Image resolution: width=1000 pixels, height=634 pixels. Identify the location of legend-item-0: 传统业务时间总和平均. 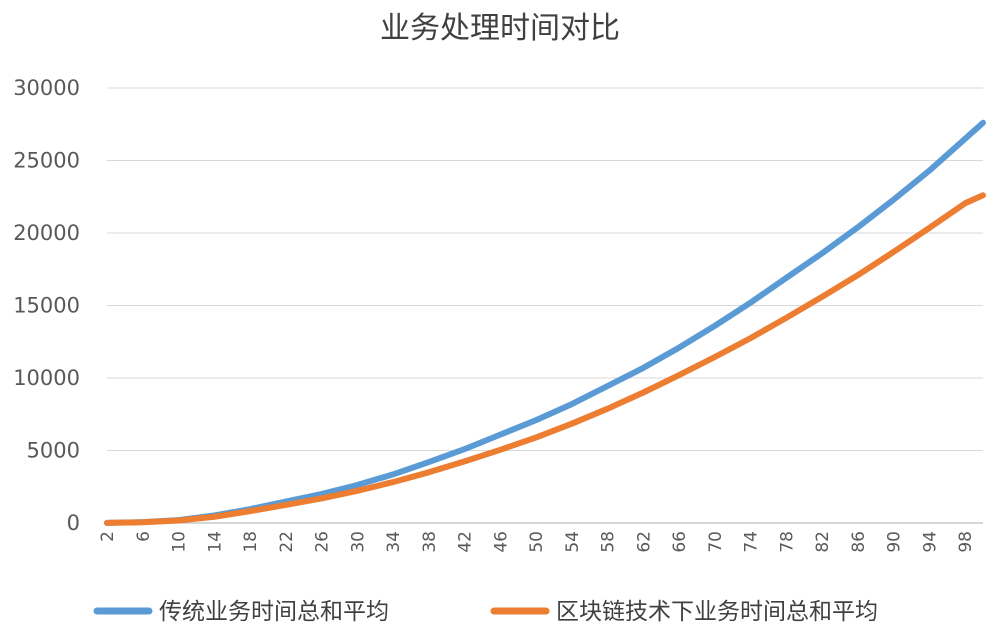
(241, 612).